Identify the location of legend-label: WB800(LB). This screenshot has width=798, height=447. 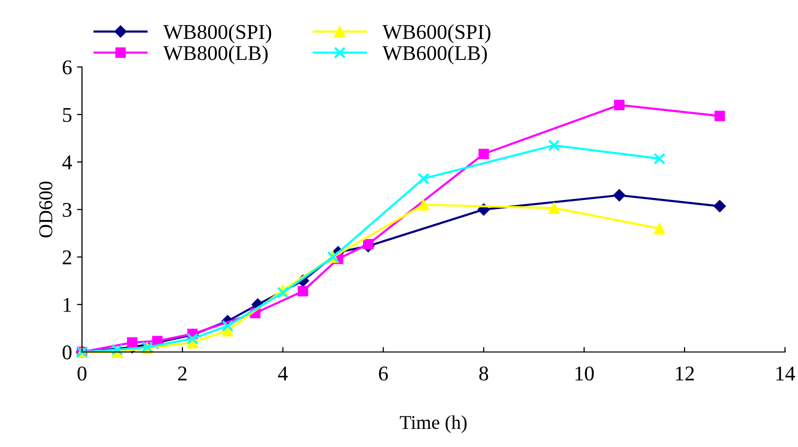
(215, 54).